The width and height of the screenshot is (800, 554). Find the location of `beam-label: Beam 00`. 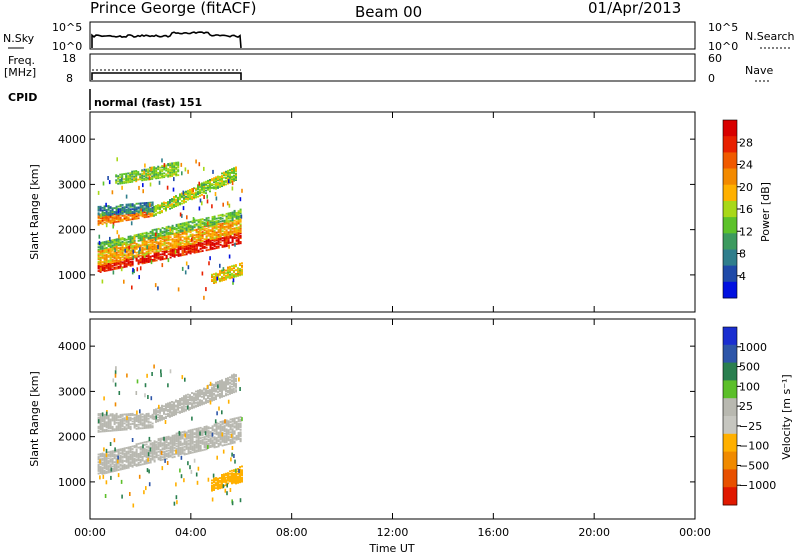

beam-label: Beam 00 is located at coordinates (388, 12).